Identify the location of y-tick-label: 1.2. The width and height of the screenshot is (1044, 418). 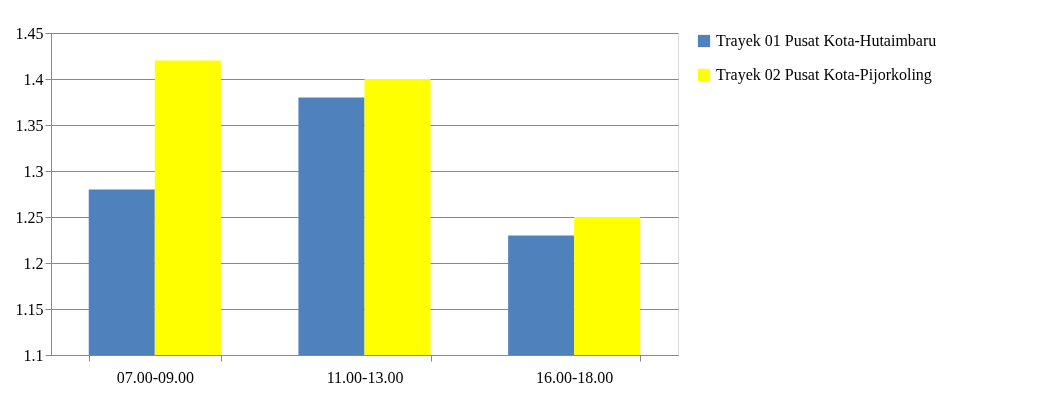
(33, 263).